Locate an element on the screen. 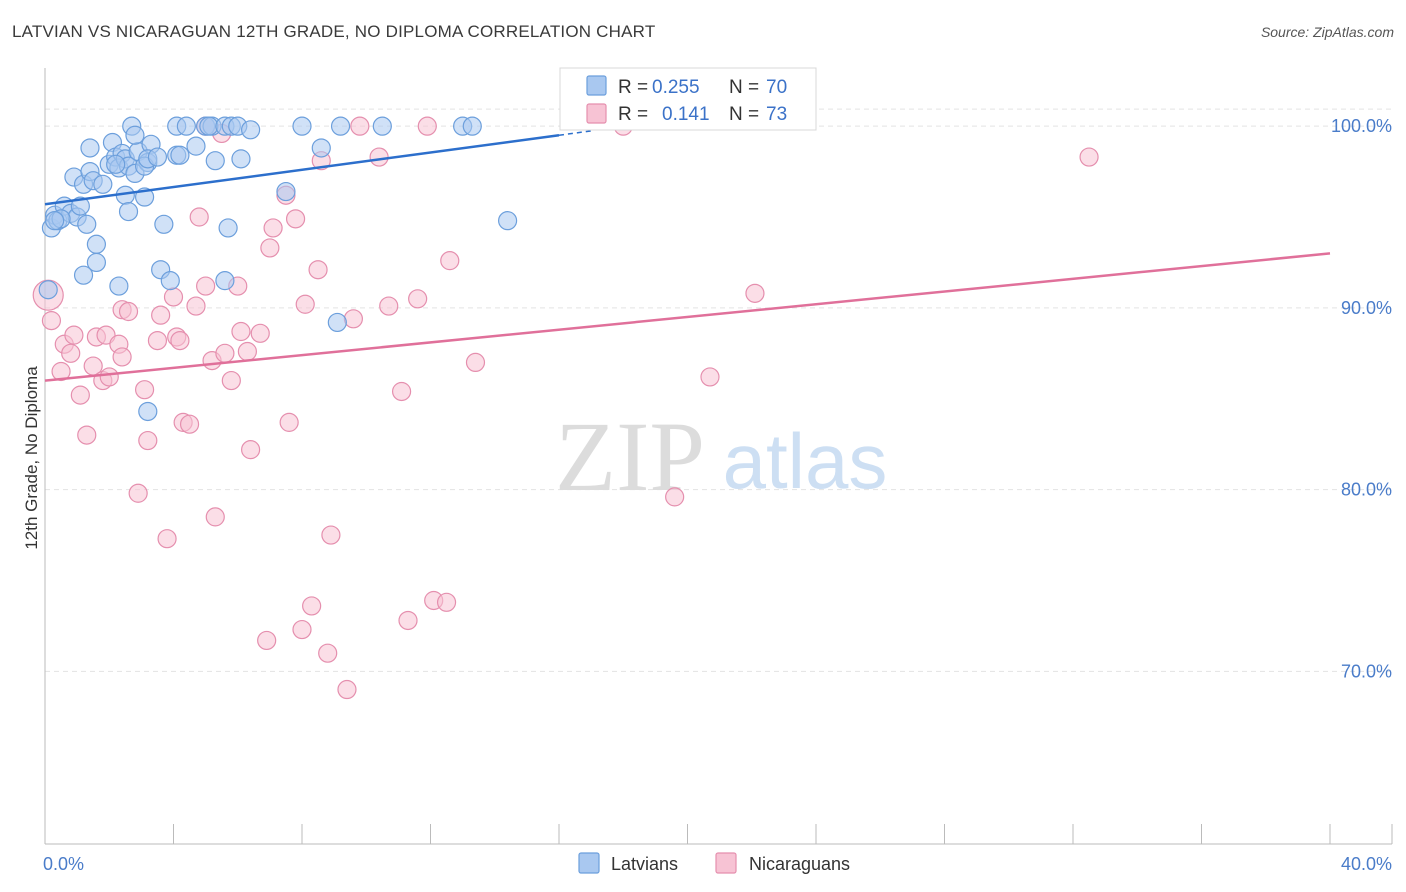  legend-n-label-latvians: N = is located at coordinates (746, 87).